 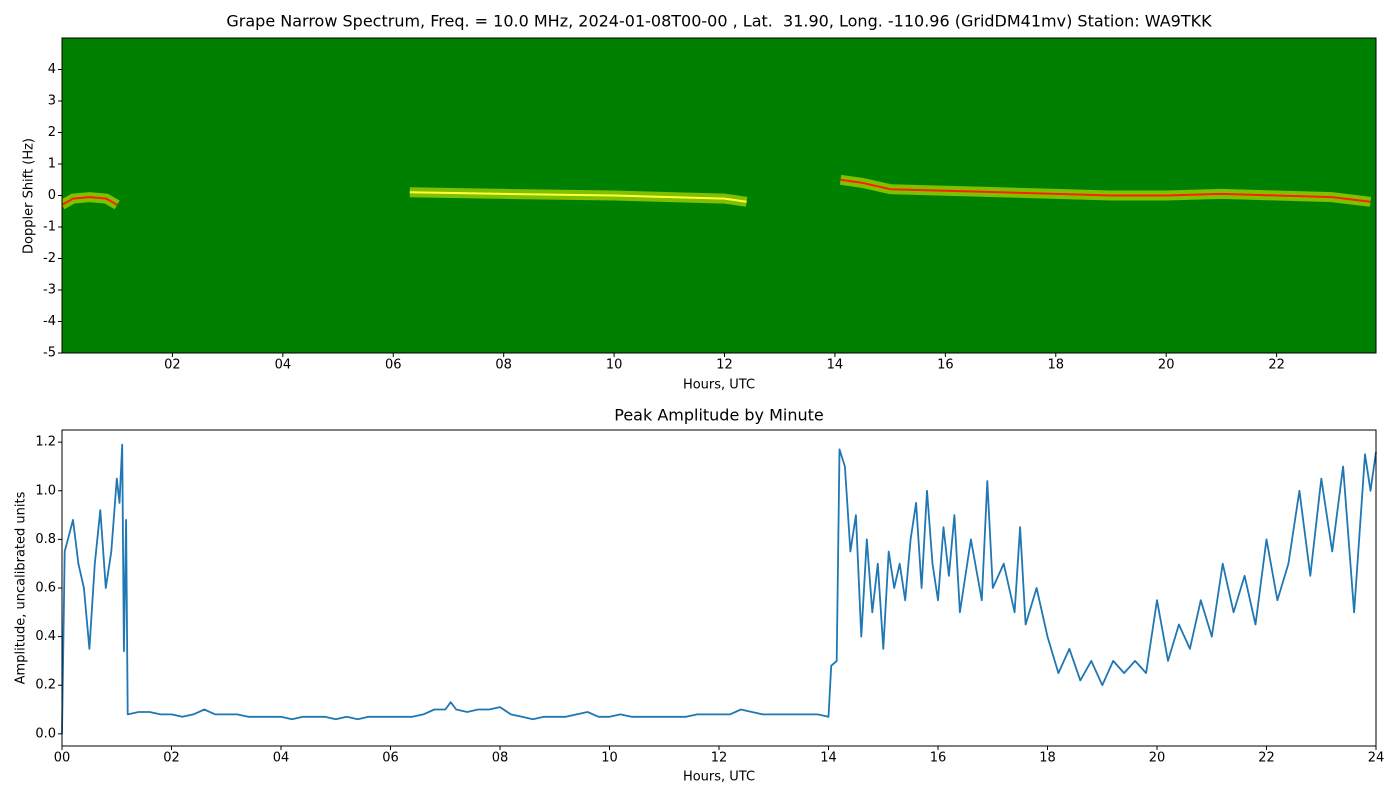 What do you see at coordinates (49, 353) in the screenshot?
I see `y-tick-label: -5` at bounding box center [49, 353].